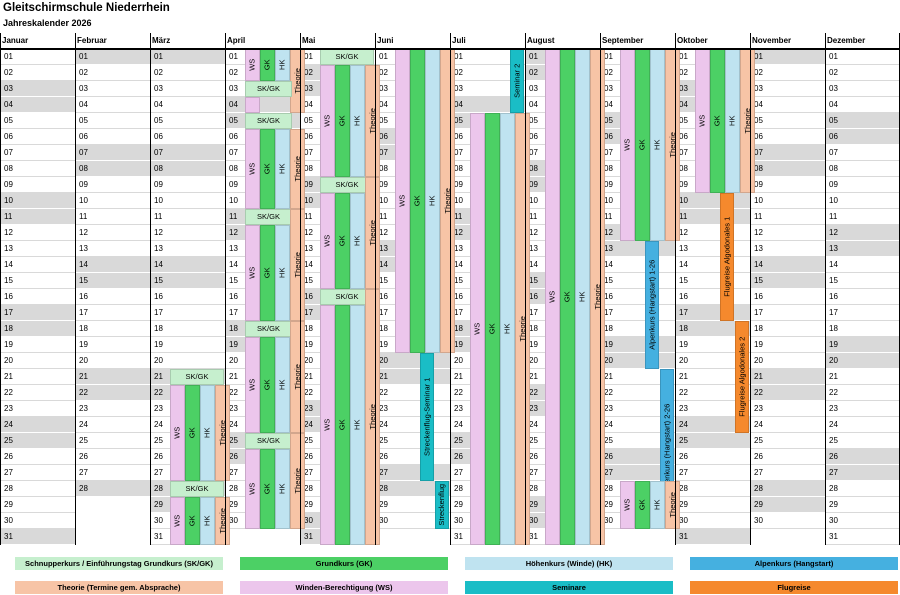 Image resolution: width=900 pixels, height=595 pixels. Describe the element at coordinates (742, 377) in the screenshot. I see `event-flugreise: Flugreise Algodonales 2` at that location.